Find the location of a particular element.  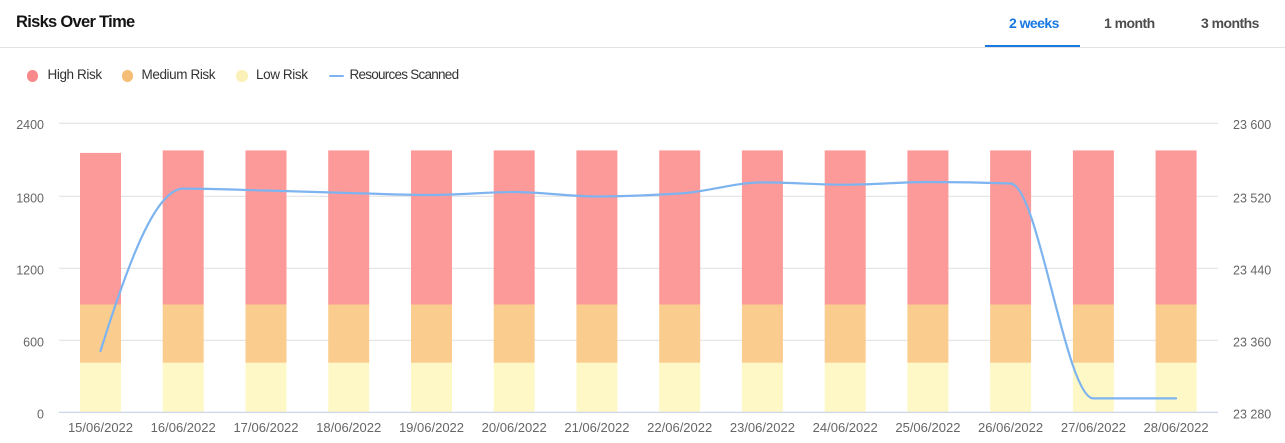

svg-text: 18/06/2022 is located at coordinates (348, 427).